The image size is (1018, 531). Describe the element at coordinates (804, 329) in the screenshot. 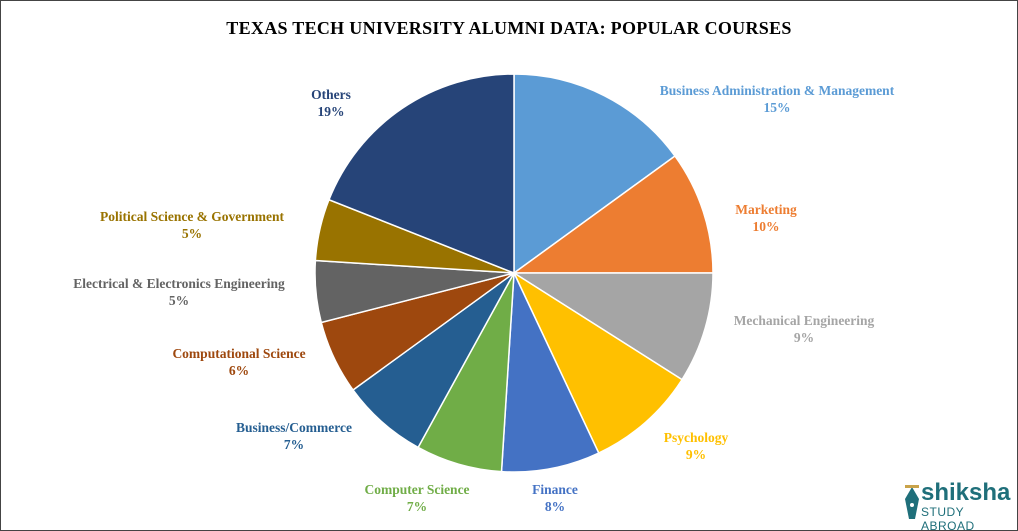

I see `slice-label: Mechanical Engineering 9%` at that location.